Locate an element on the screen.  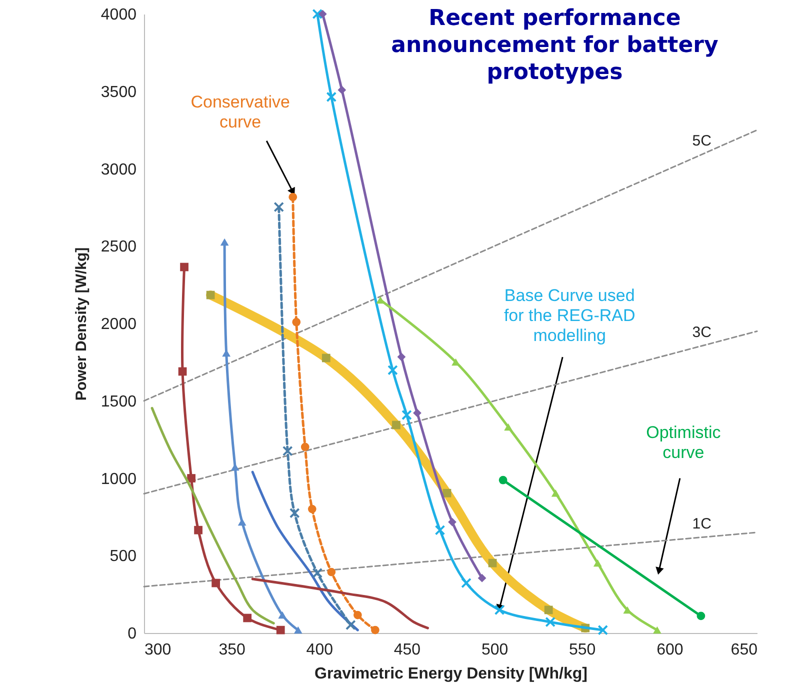
annotation: Conservative curve is located at coordinates (240, 112).